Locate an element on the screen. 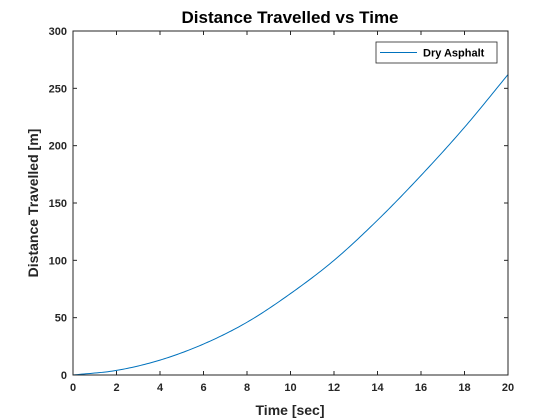  x-tick-label: 16 is located at coordinates (421, 388).